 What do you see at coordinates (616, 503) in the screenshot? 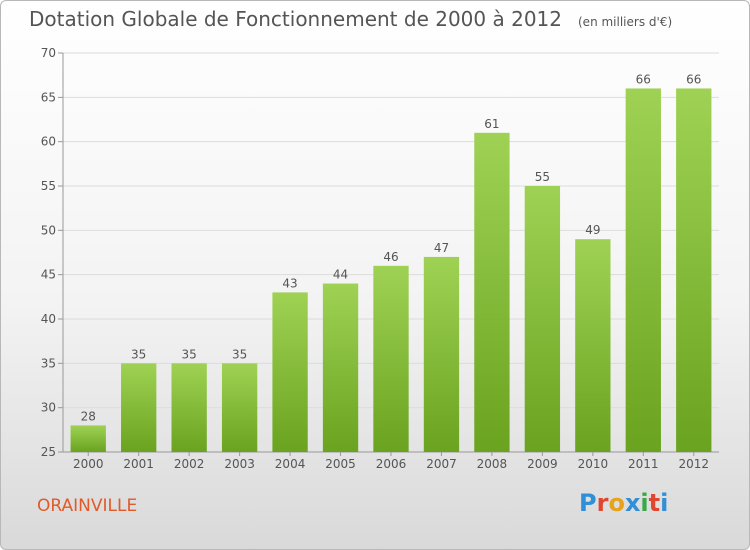
I see `logo-letter: o` at bounding box center [616, 503].